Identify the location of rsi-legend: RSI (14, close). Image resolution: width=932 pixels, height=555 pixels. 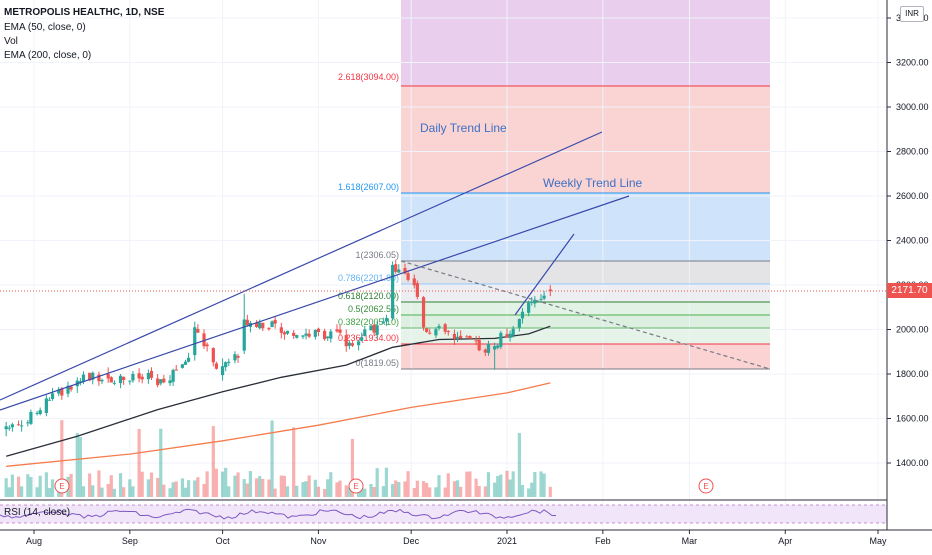
(37, 512).